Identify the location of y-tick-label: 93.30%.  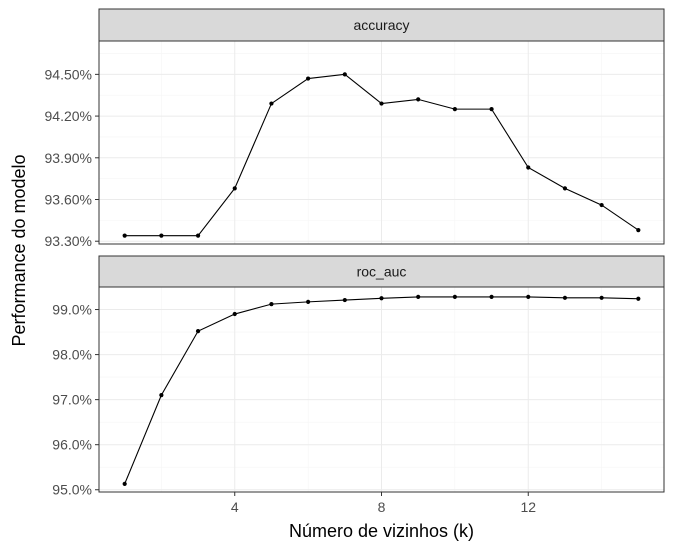
(68, 241).